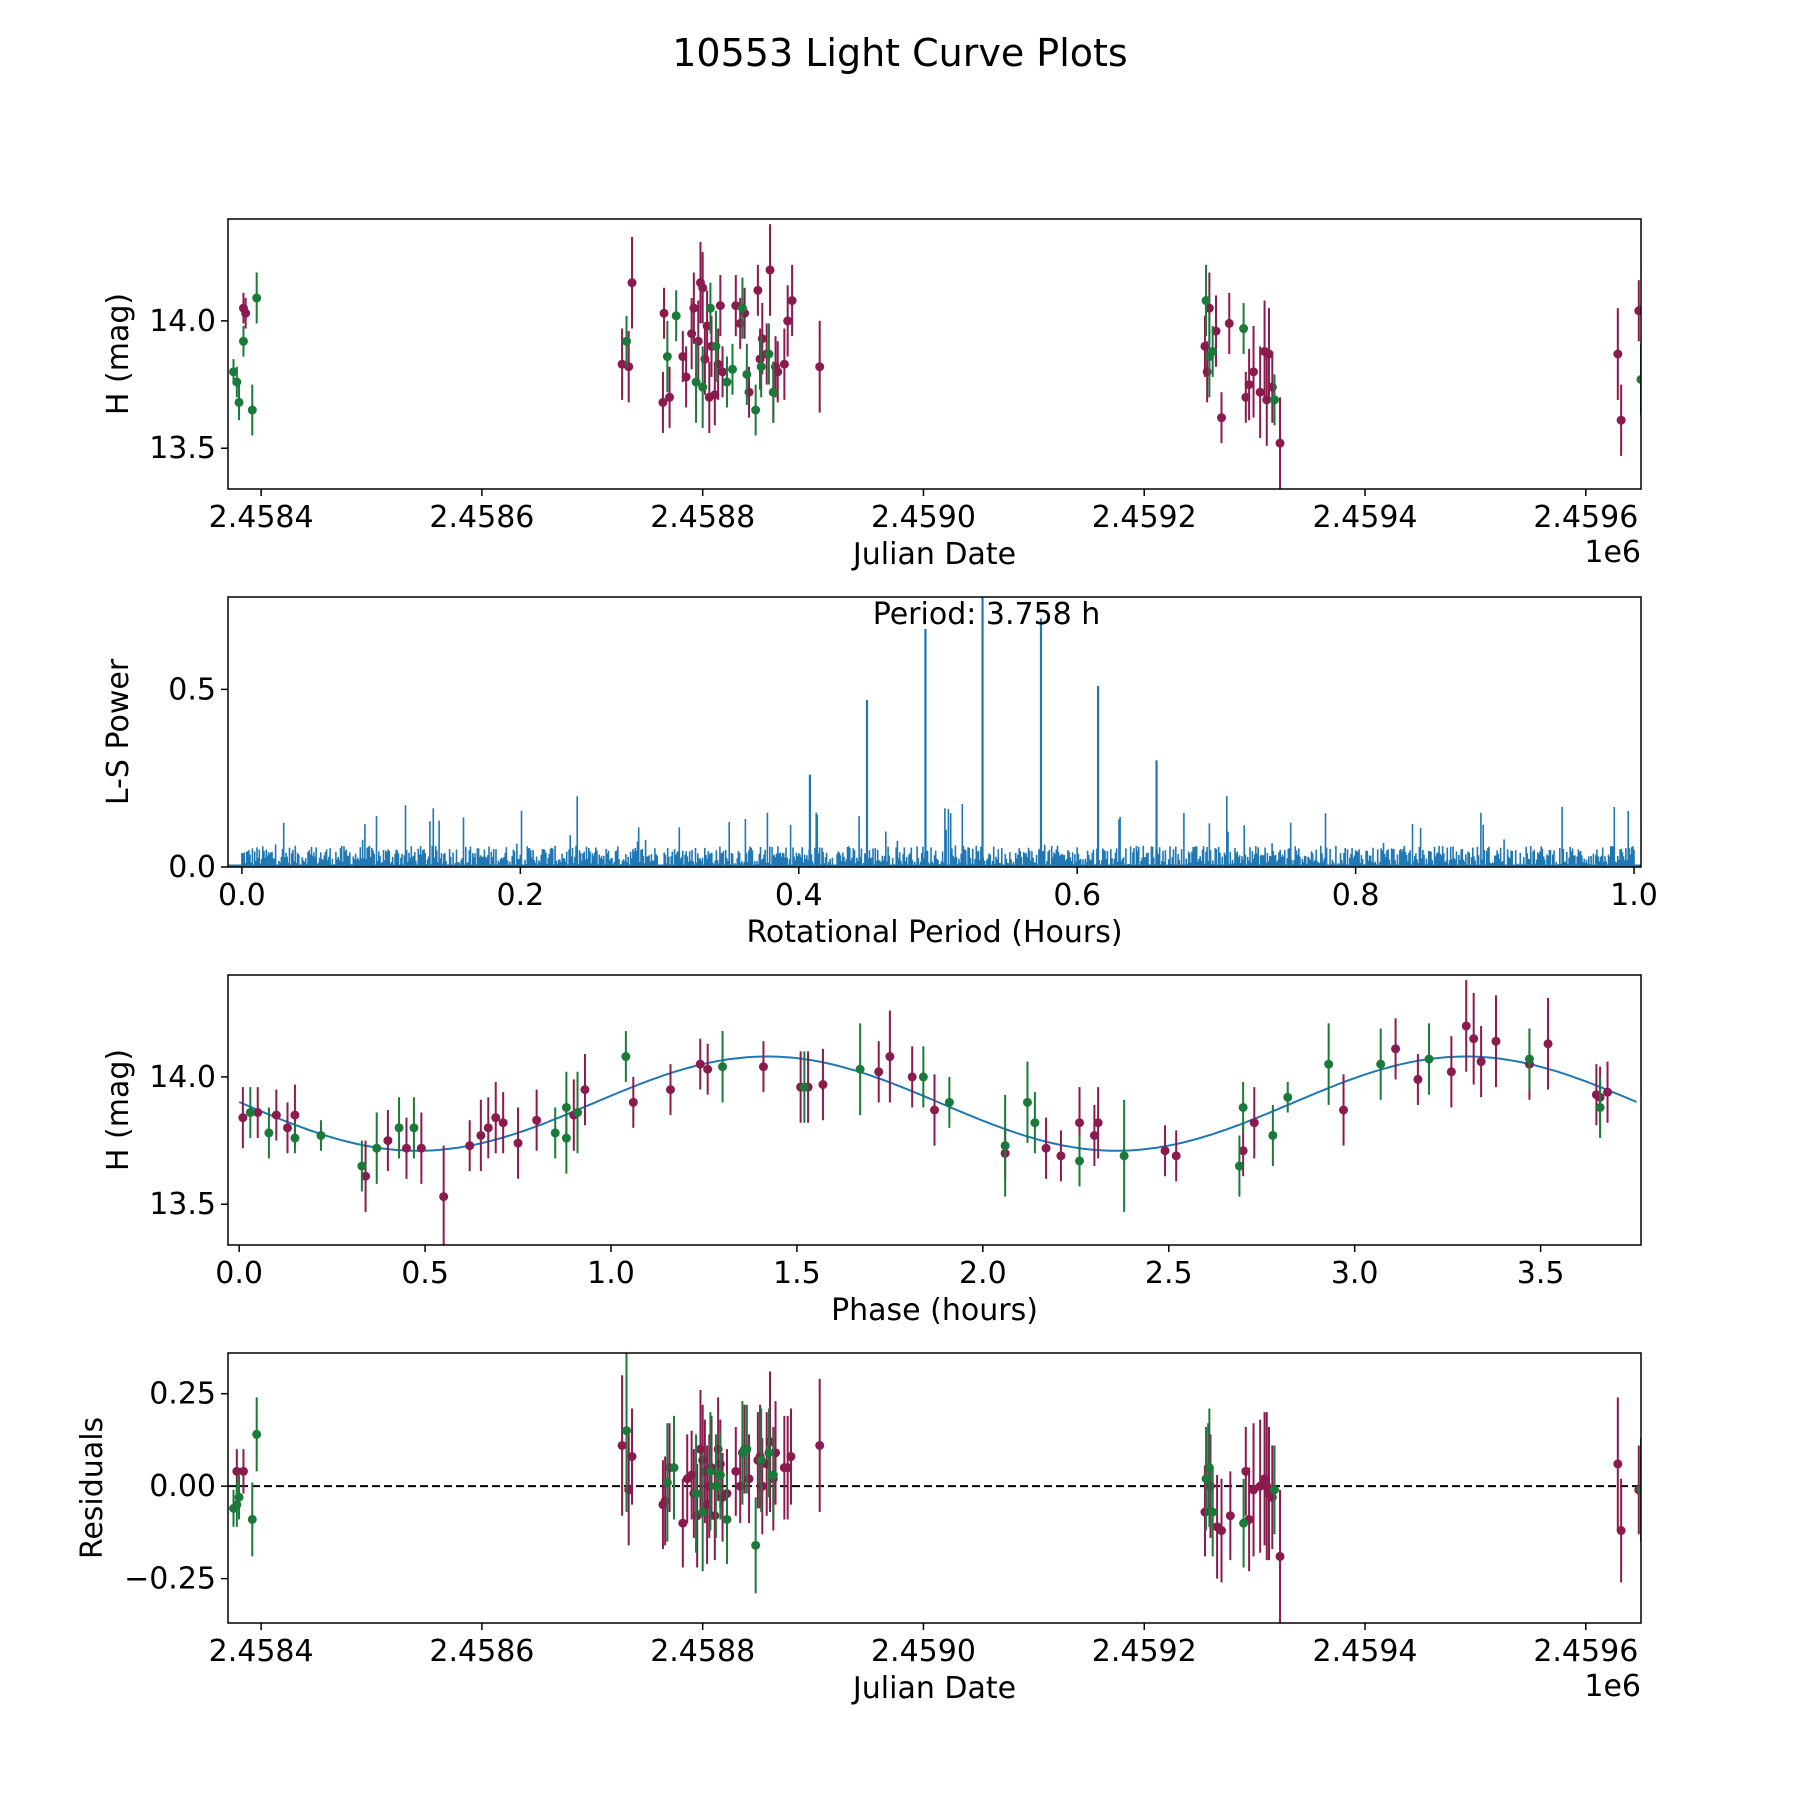 Image resolution: width=1800 pixels, height=1800 pixels. Describe the element at coordinates (261, 1651) in the screenshot. I see `x-tick-label: 2.4584` at that location.